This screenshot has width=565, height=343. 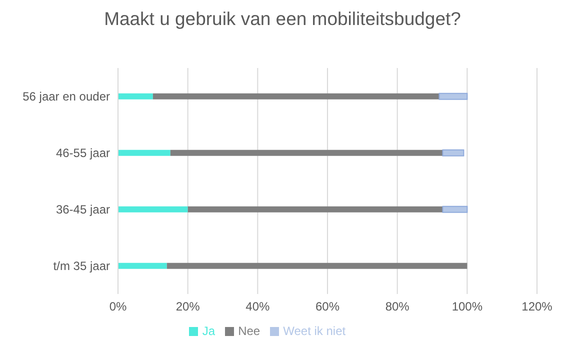 What do you see at coordinates (66, 97) in the screenshot?
I see `y-tick-label: 56 jaar en ouder` at bounding box center [66, 97].